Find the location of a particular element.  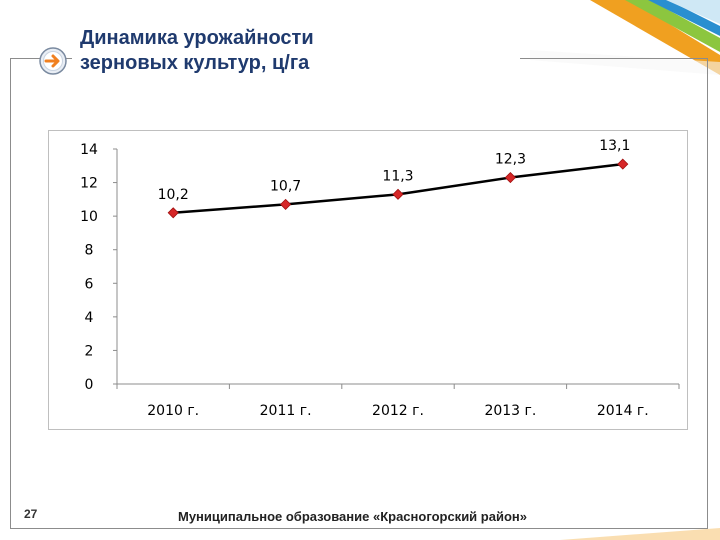

x-tick-label: 2010 г. is located at coordinates (173, 411).